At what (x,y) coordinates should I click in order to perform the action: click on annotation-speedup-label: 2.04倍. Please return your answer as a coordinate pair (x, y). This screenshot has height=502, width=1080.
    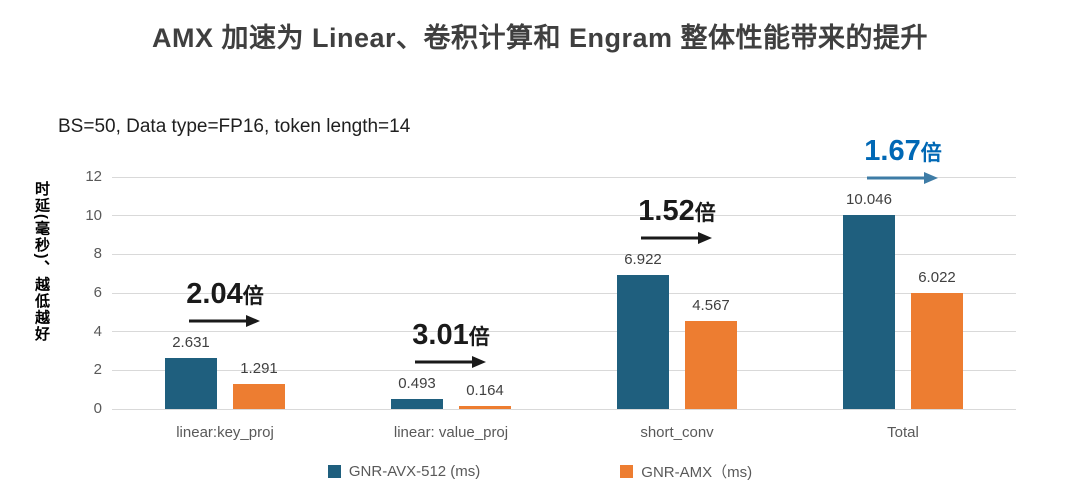
    Looking at the image, I should click on (225, 294).